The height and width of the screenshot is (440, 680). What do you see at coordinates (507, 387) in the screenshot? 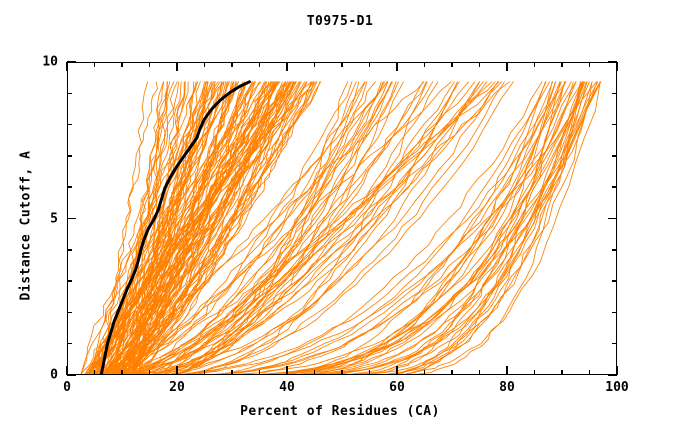
I see `x-tick-label: 80` at bounding box center [507, 387].